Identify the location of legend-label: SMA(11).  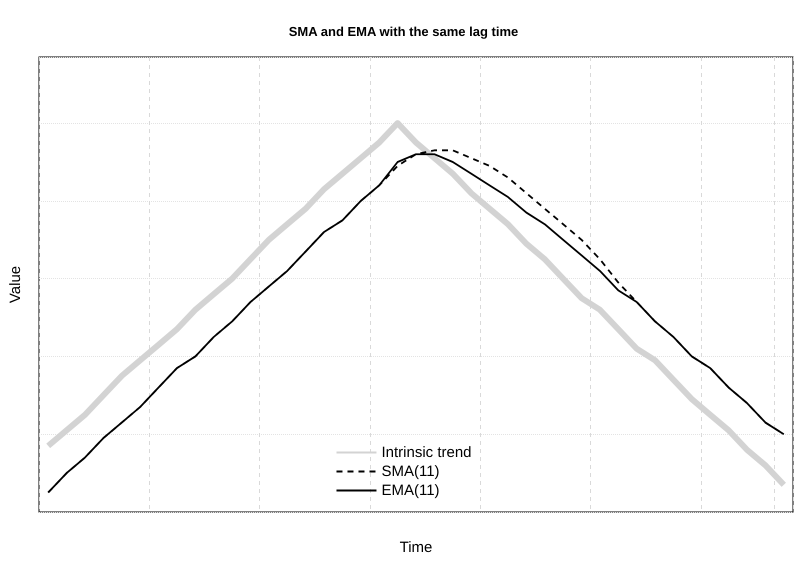
(410, 471).